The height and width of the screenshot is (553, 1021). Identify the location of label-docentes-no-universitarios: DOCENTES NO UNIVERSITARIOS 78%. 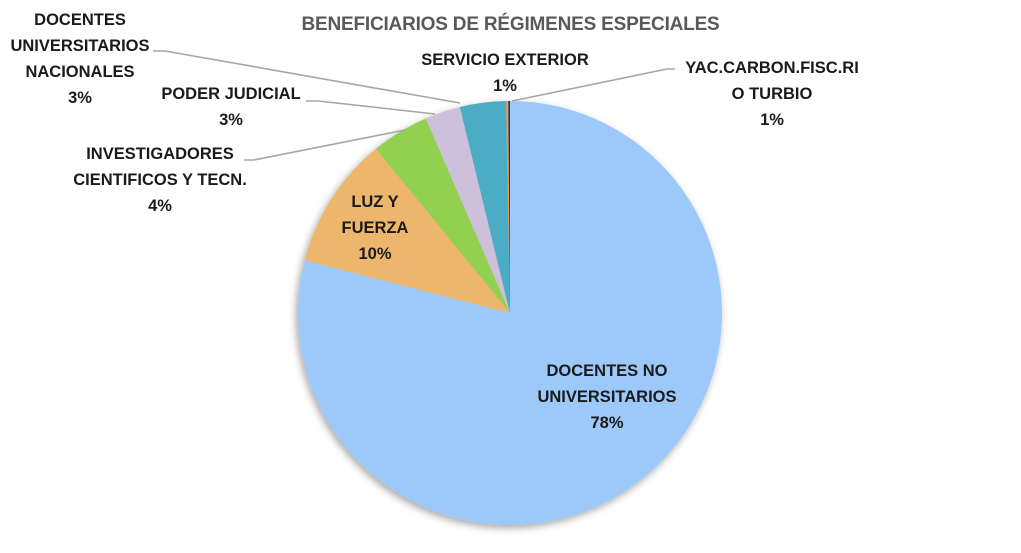
(607, 397).